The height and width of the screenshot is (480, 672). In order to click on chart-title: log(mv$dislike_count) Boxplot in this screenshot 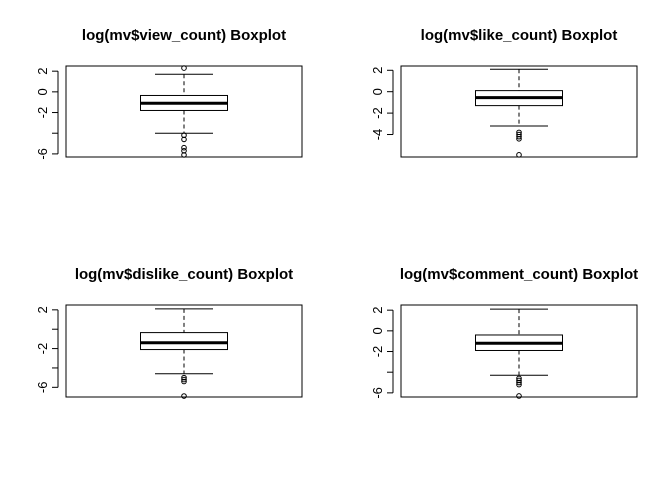, I will do `click(184, 274)`.